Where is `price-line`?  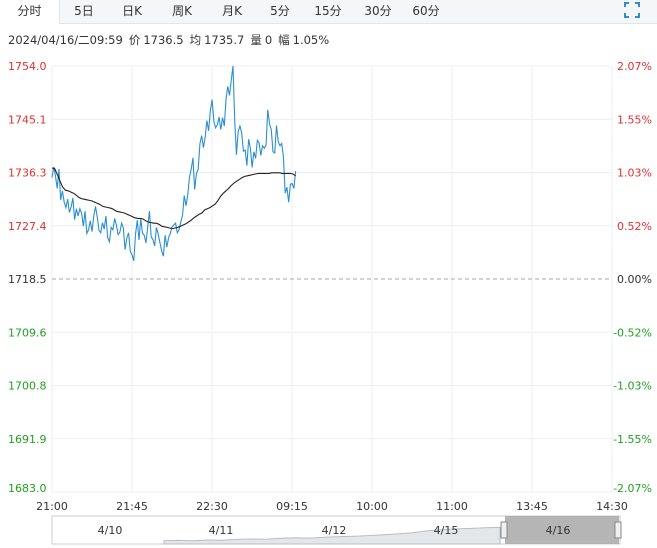 price-line is located at coordinates (174, 163).